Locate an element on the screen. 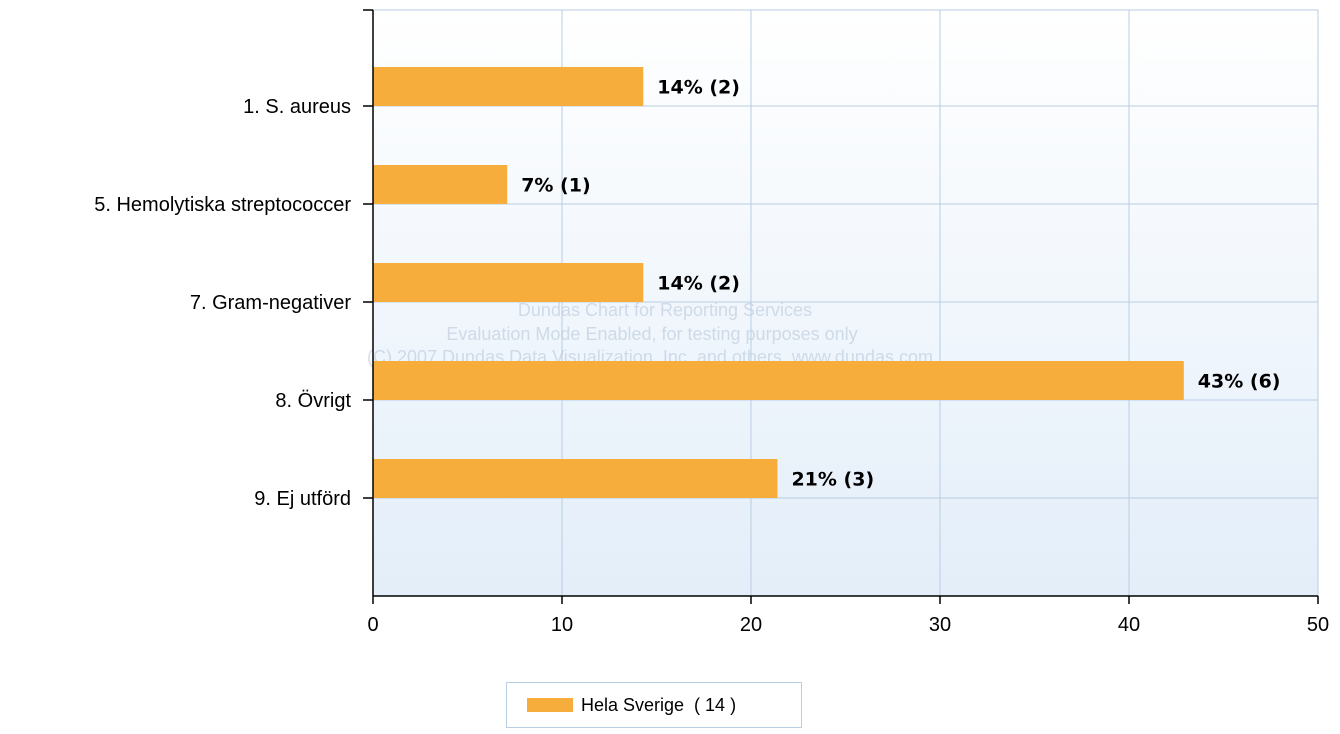  category-label: 8. Övrigt is located at coordinates (313, 401).